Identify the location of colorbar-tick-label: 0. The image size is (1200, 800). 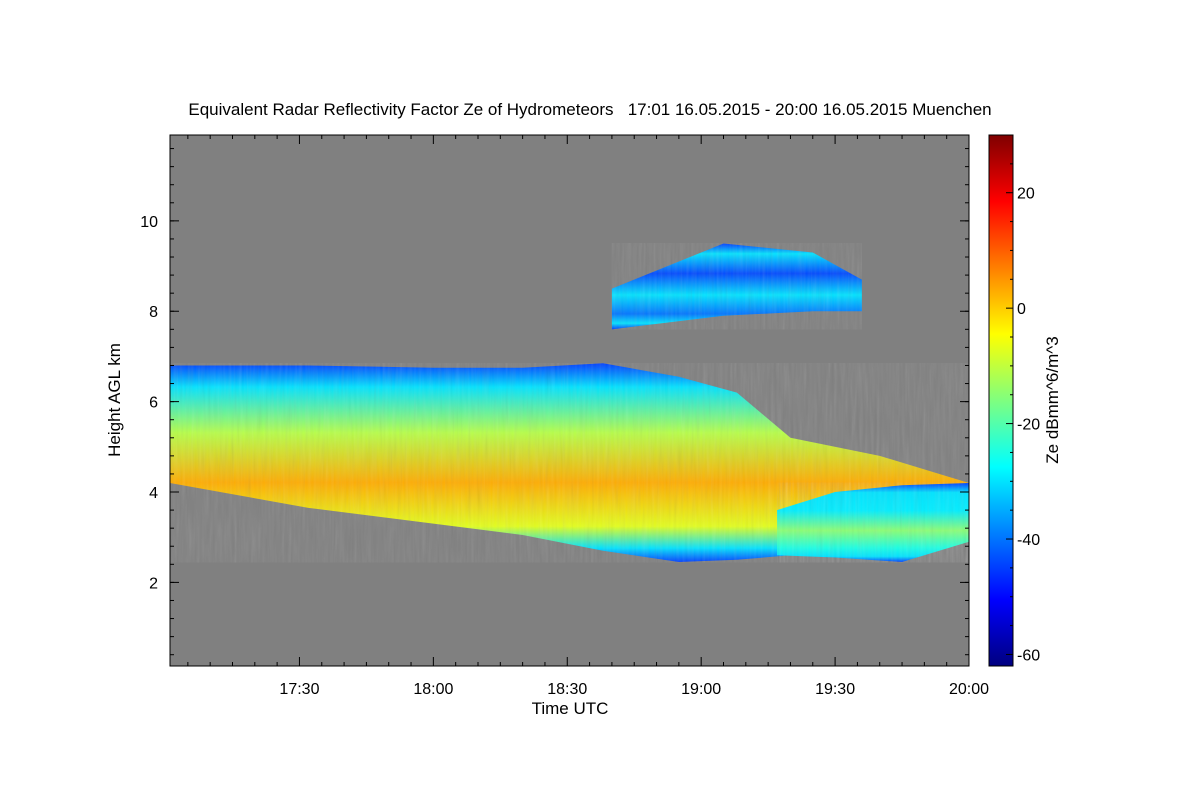
(1021, 309).